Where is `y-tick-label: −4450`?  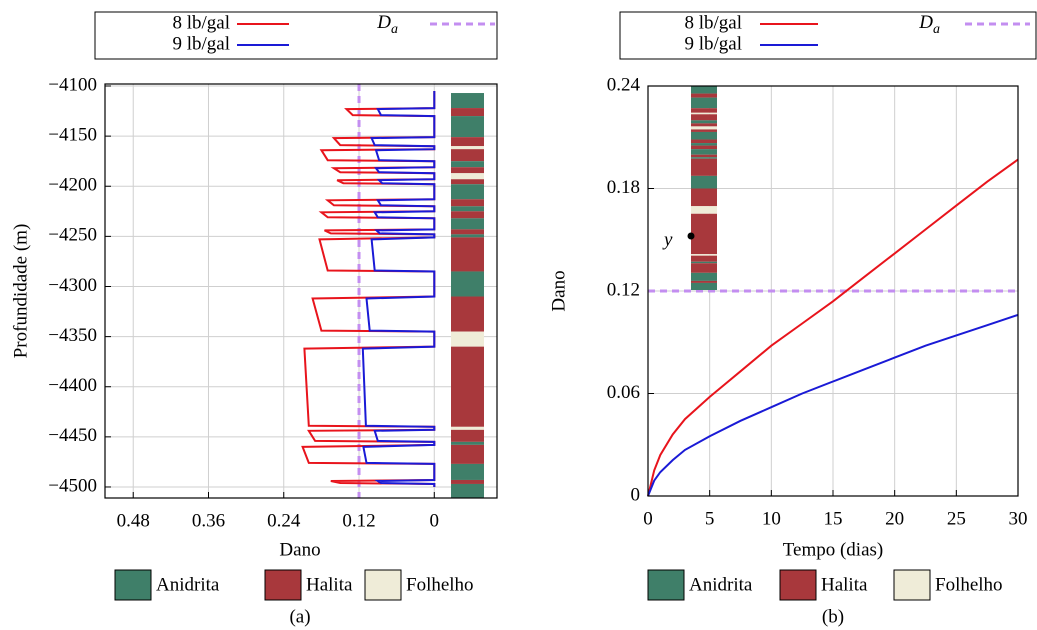
y-tick-label: −4450 is located at coordinates (72, 435).